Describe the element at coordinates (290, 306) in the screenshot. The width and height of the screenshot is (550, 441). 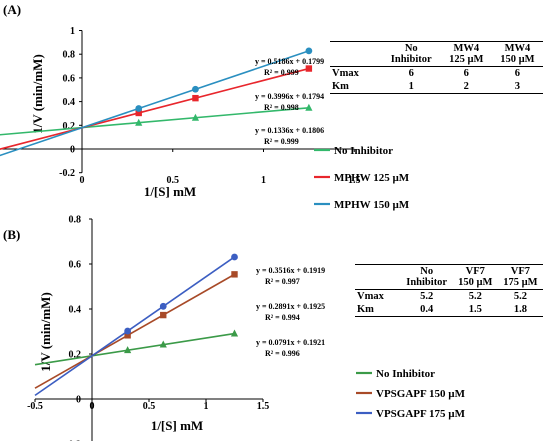
I see `panel-b-equation: y = 0.2891x + 0.1925` at that location.